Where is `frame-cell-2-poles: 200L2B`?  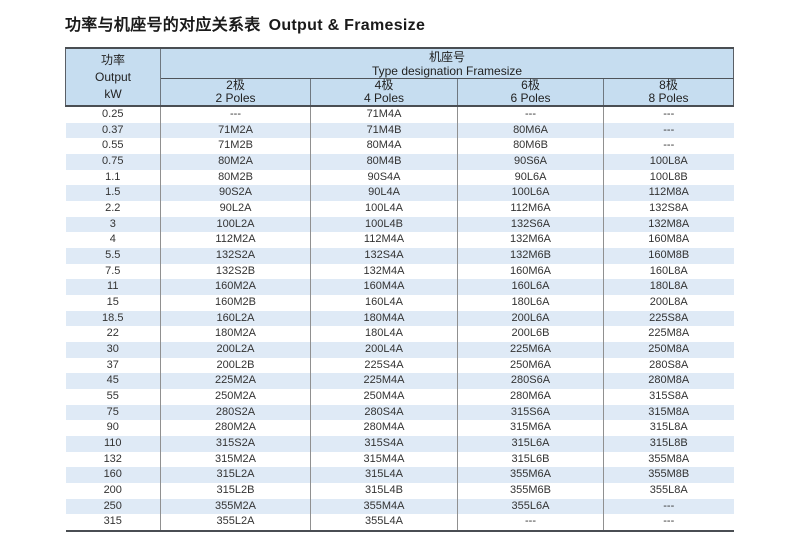
frame-cell-2-poles: 200L2B is located at coordinates (235, 365).